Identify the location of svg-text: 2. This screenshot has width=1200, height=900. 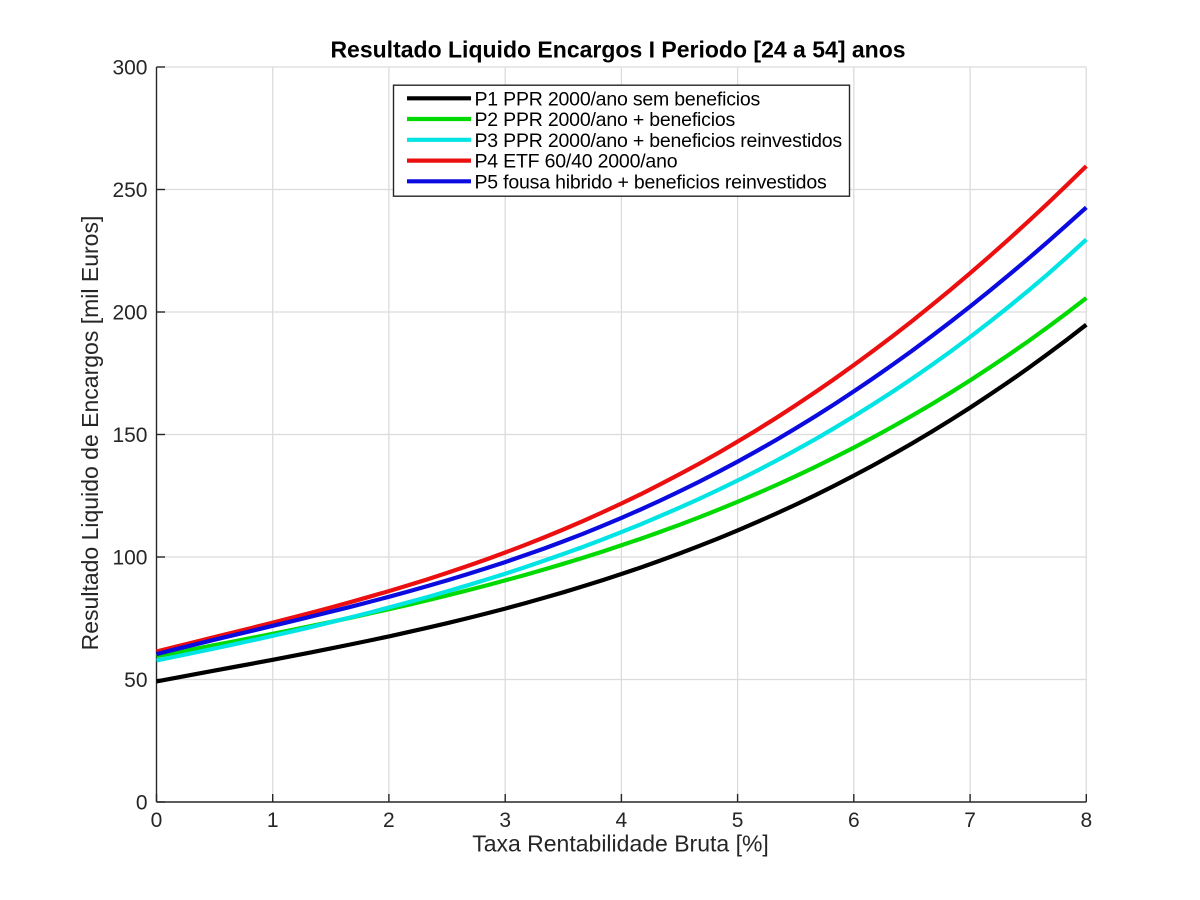
(389, 820).